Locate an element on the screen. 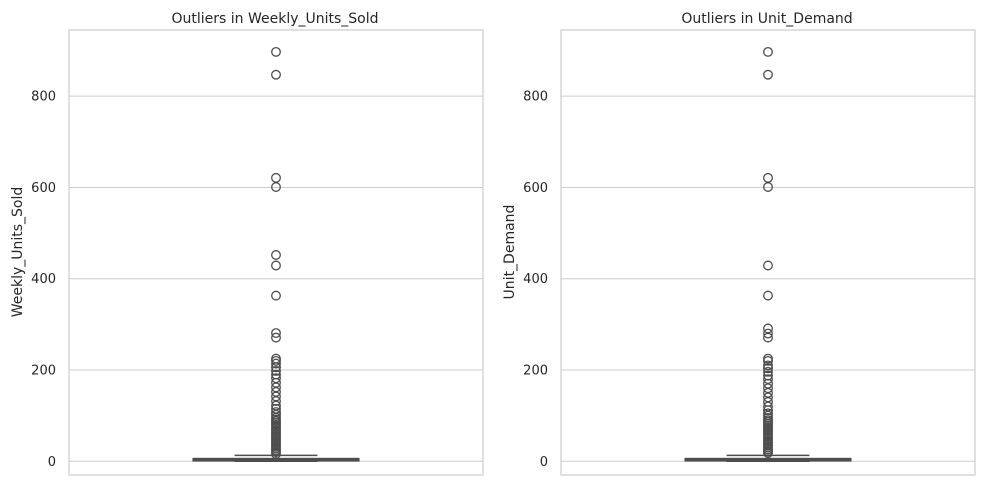  chart-title: Outliers in Weekly_Units_Sold is located at coordinates (274, 19).